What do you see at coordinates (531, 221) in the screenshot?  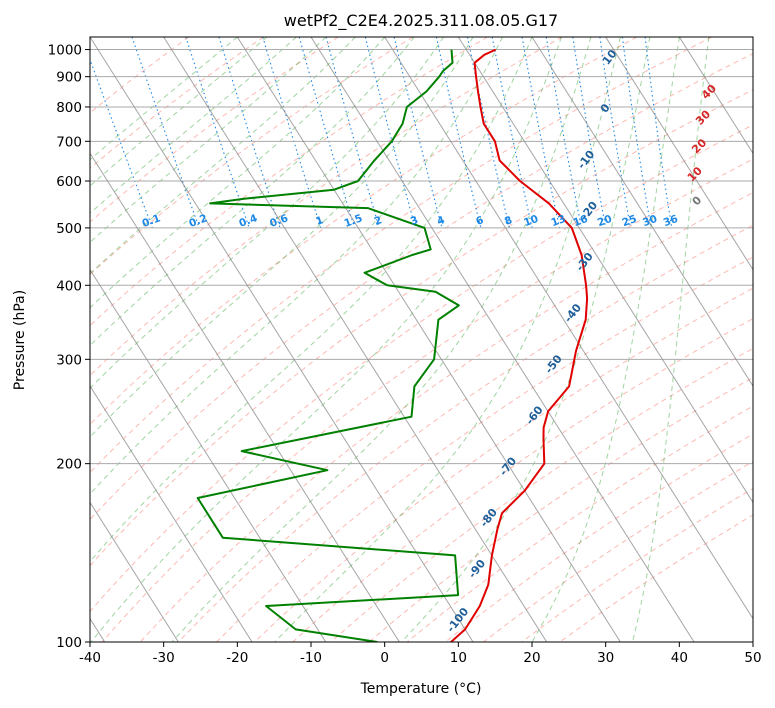 I see `mixing-ratio-label: 10` at bounding box center [531, 221].